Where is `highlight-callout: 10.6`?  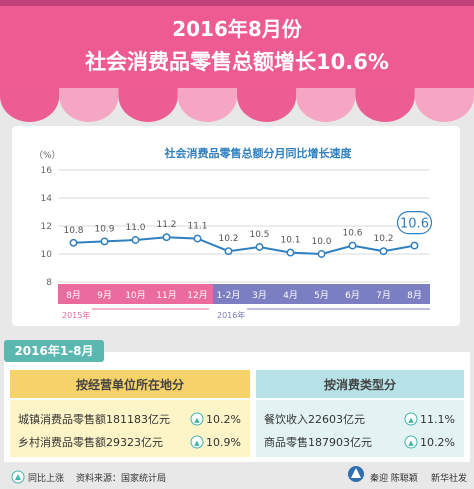
highlight-callout: 10.6 is located at coordinates (414, 223).